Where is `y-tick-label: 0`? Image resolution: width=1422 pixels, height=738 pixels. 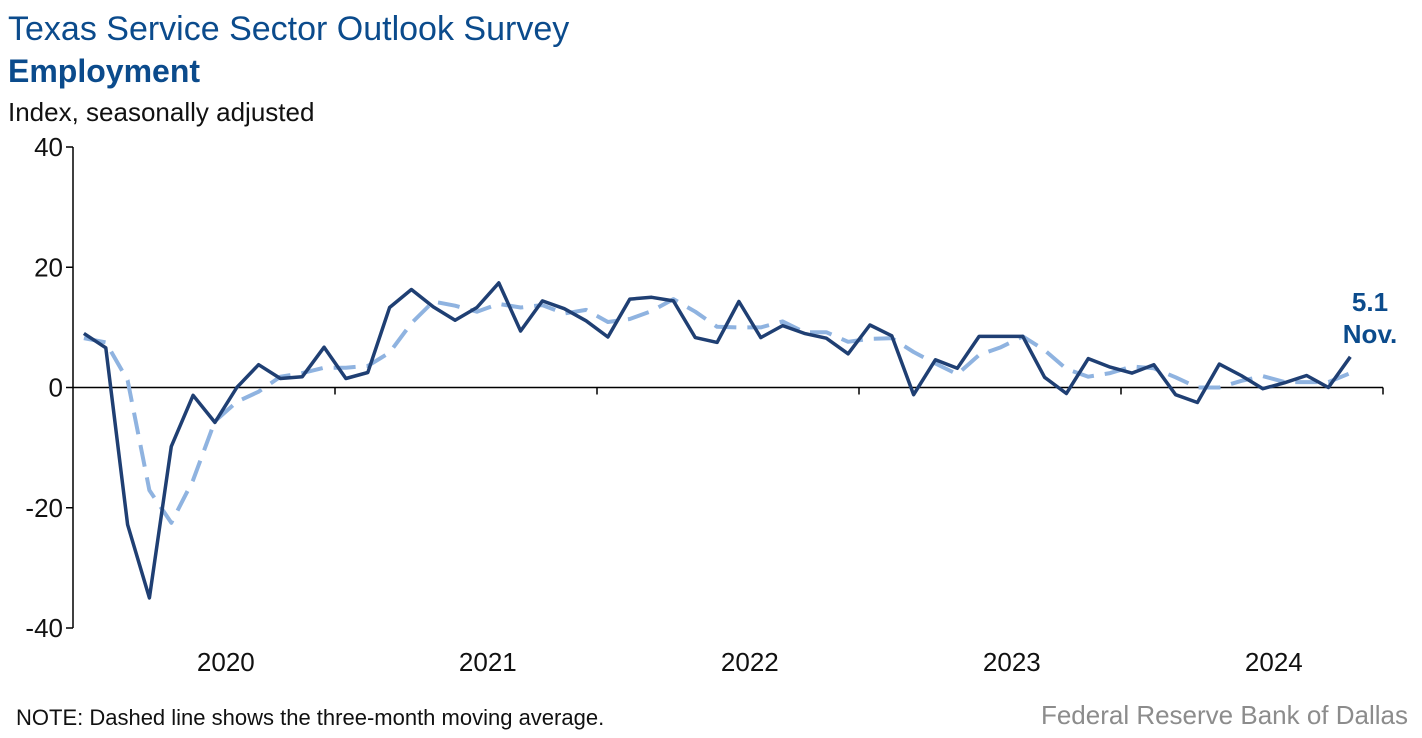 y-tick-label: 0 is located at coordinates (56, 388).